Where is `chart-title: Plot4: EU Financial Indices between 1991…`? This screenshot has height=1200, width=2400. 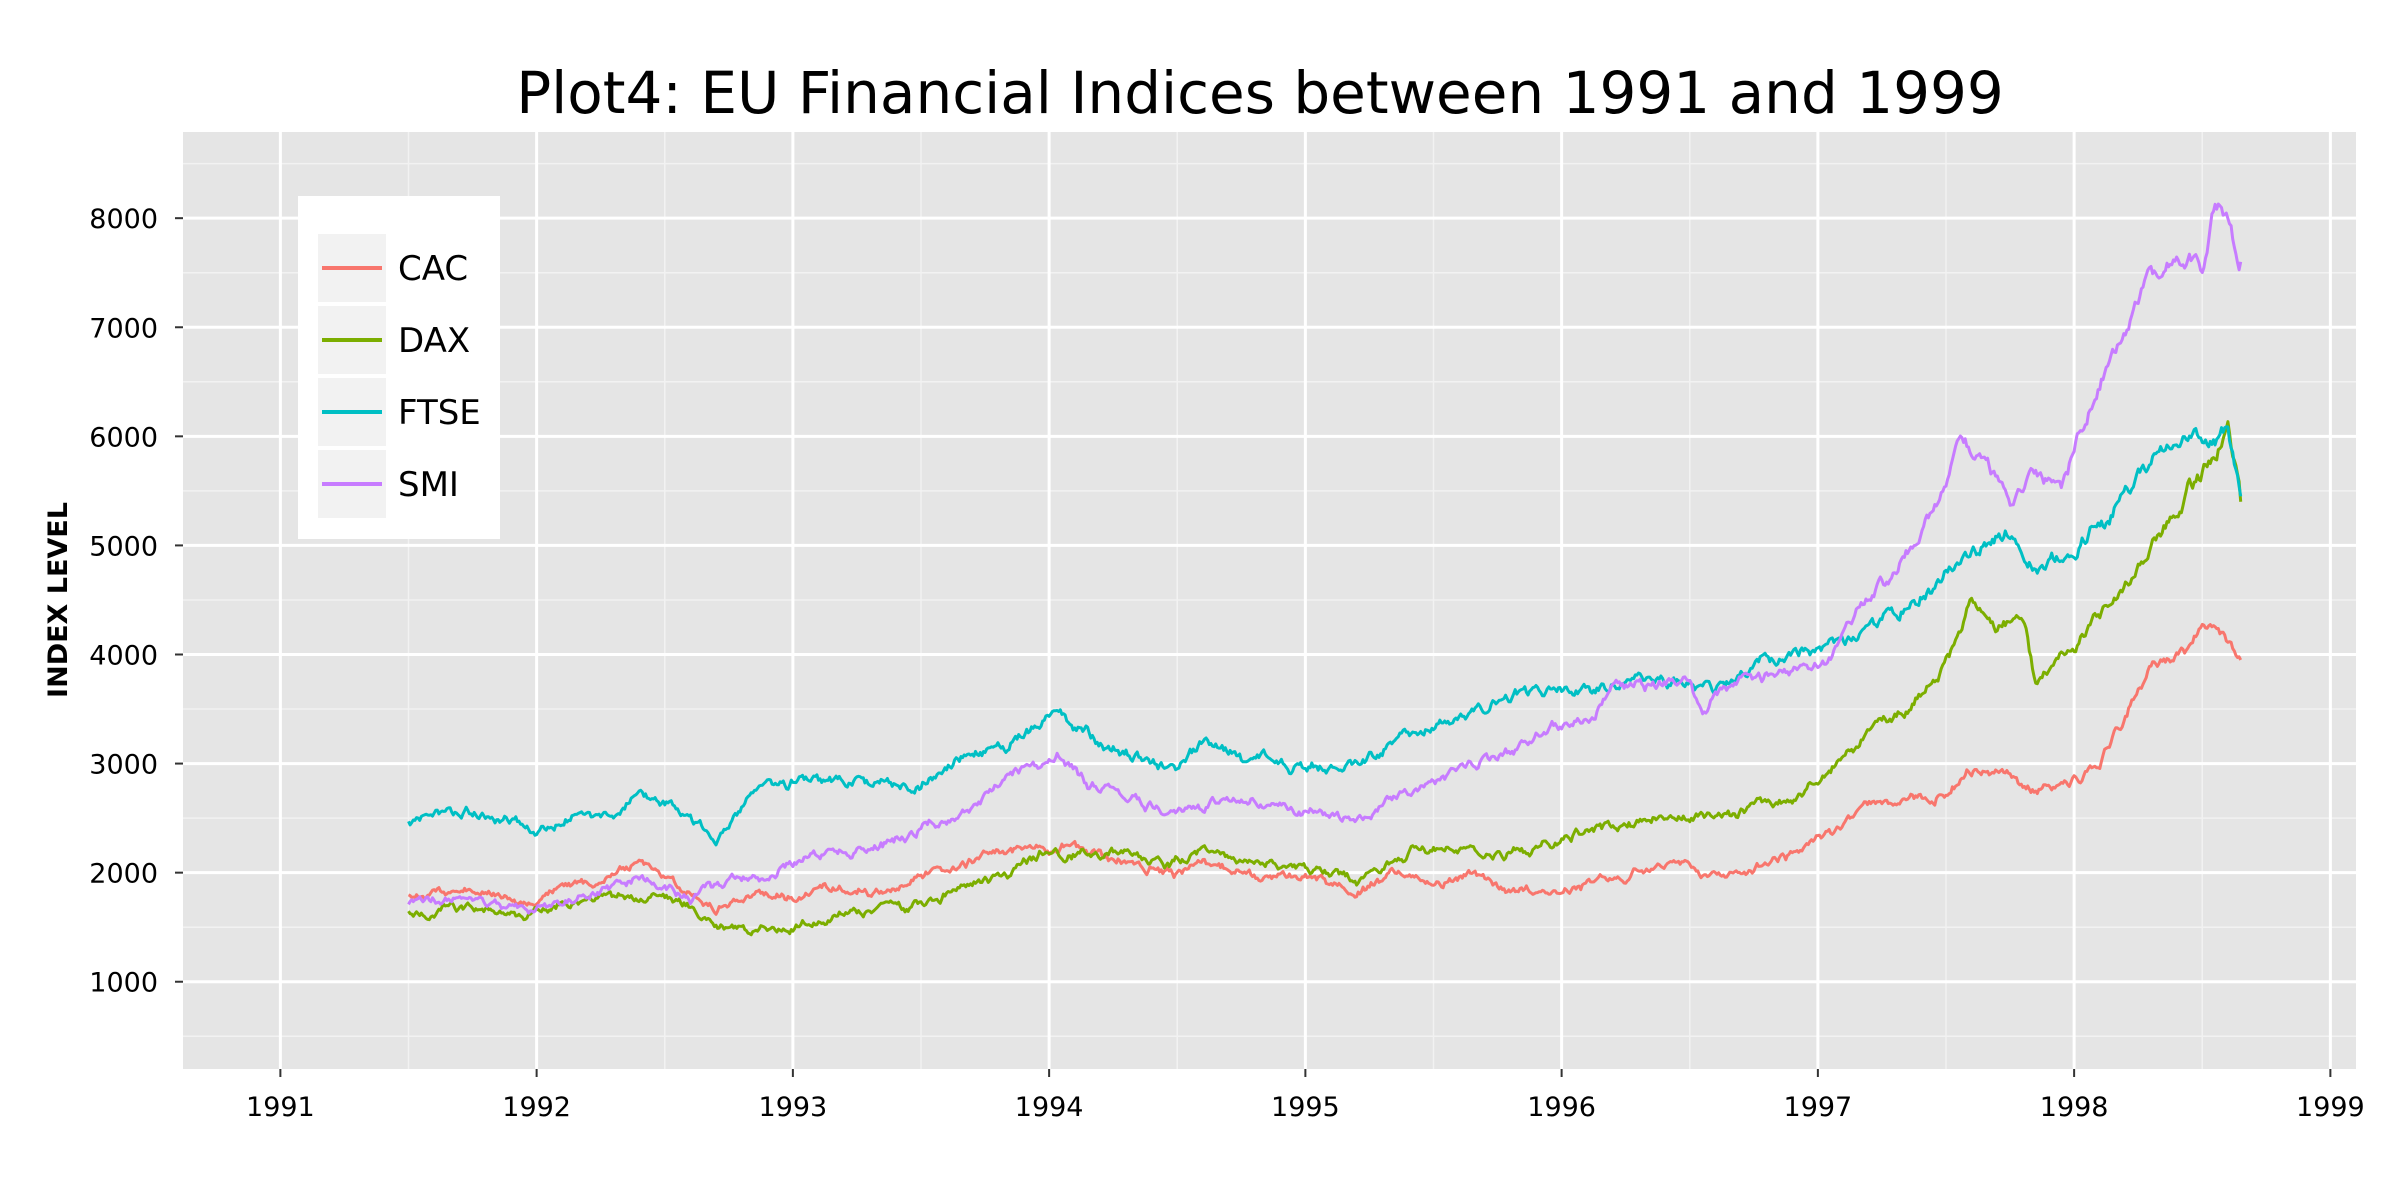
chart-title: Plot4: EU Financial Indices between 1991… is located at coordinates (1260, 93).